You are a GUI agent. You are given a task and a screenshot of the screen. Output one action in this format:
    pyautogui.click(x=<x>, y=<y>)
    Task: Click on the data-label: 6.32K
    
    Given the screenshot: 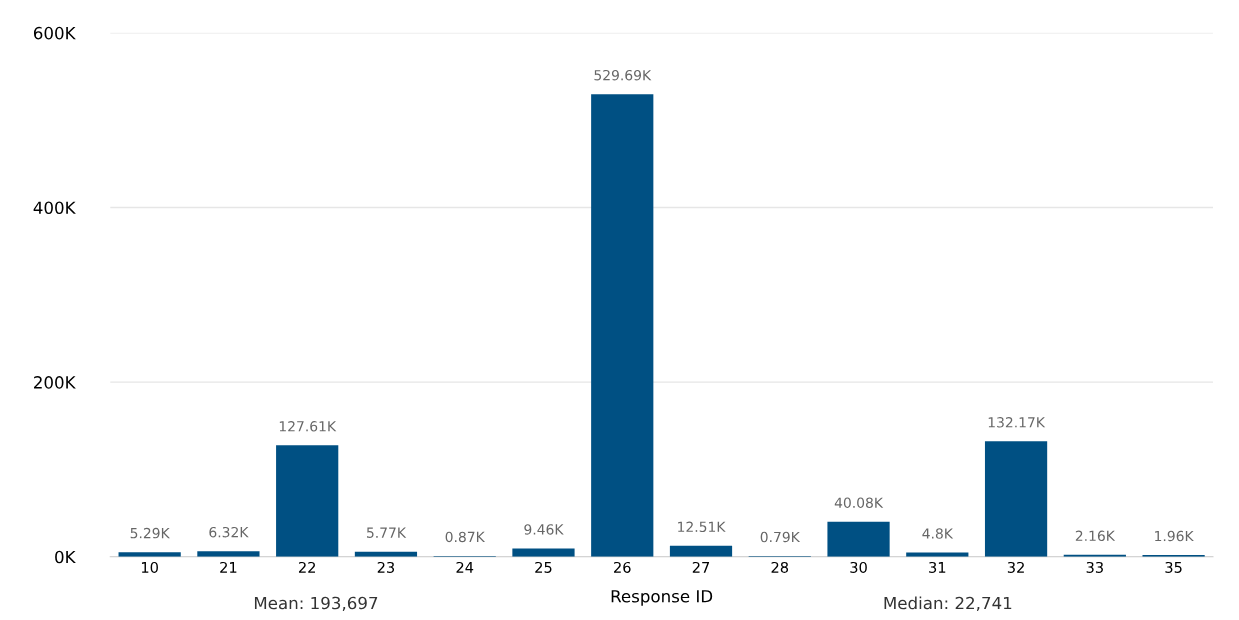 What is the action you would take?
    pyautogui.click(x=229, y=532)
    